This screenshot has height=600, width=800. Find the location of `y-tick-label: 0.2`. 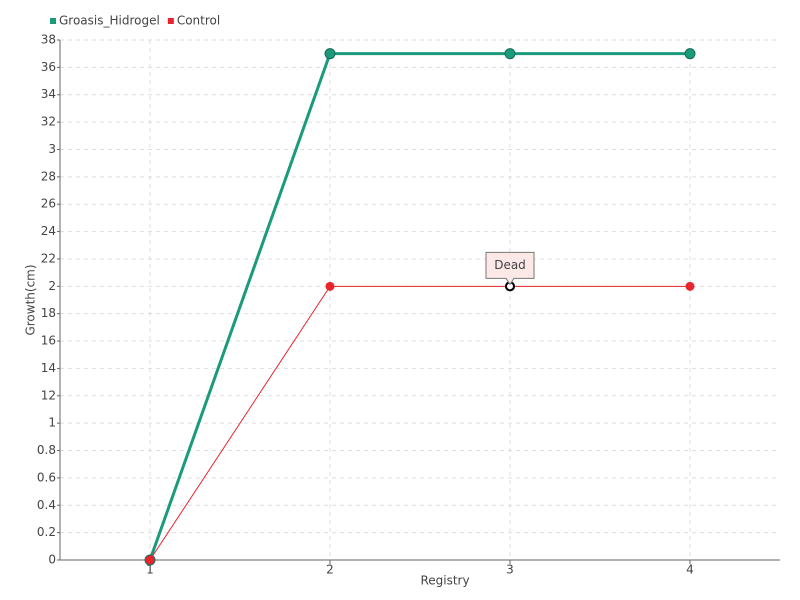

y-tick-label: 0.2 is located at coordinates (46, 532).